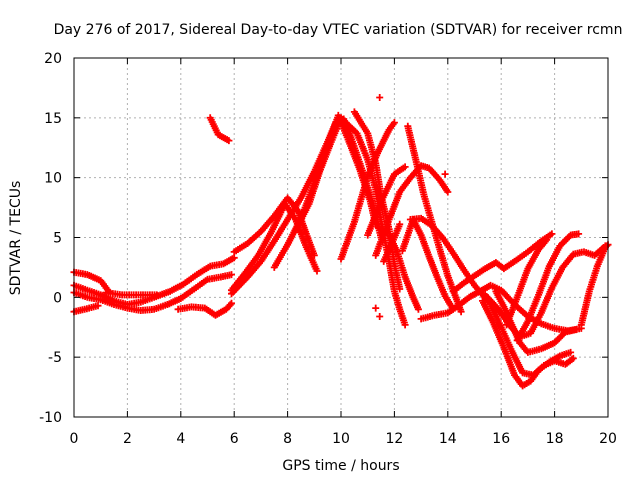  Describe the element at coordinates (340, 466) in the screenshot. I see `x-axis-label: GPS time / hours` at that location.